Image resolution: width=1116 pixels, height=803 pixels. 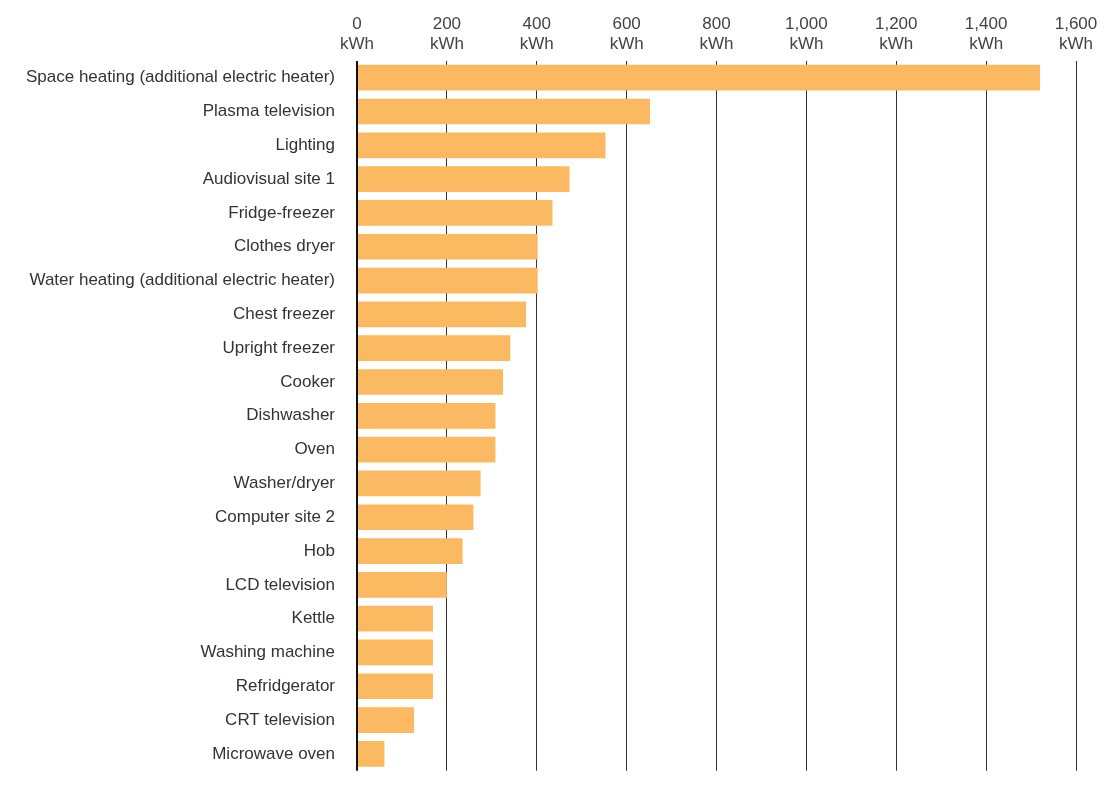 What do you see at coordinates (308, 381) in the screenshot?
I see `y-tick-label: Cooker` at bounding box center [308, 381].